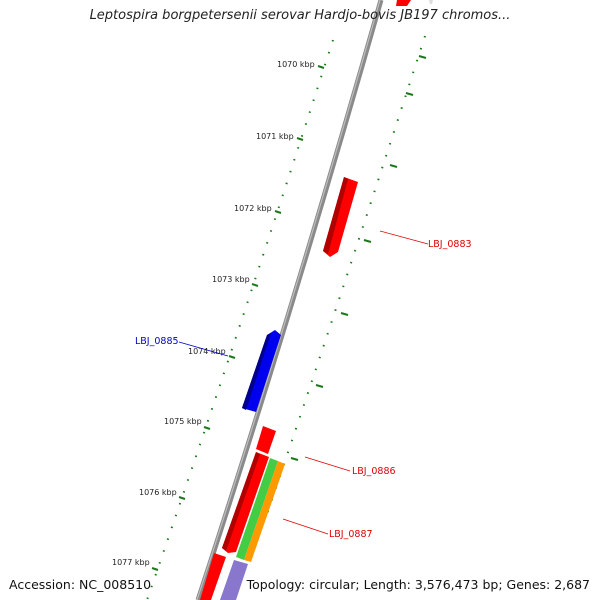  Describe the element at coordinates (431, 2) in the screenshot. I see `gene-feature-top-edge` at that location.